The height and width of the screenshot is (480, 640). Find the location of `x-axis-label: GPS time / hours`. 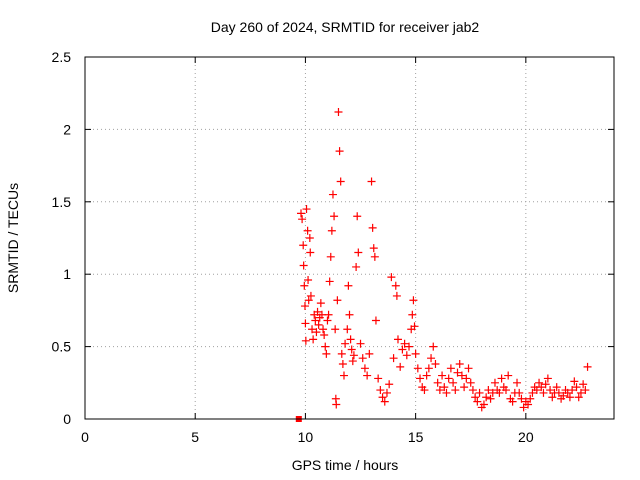

x-axis-label: GPS time / hours is located at coordinates (345, 465).